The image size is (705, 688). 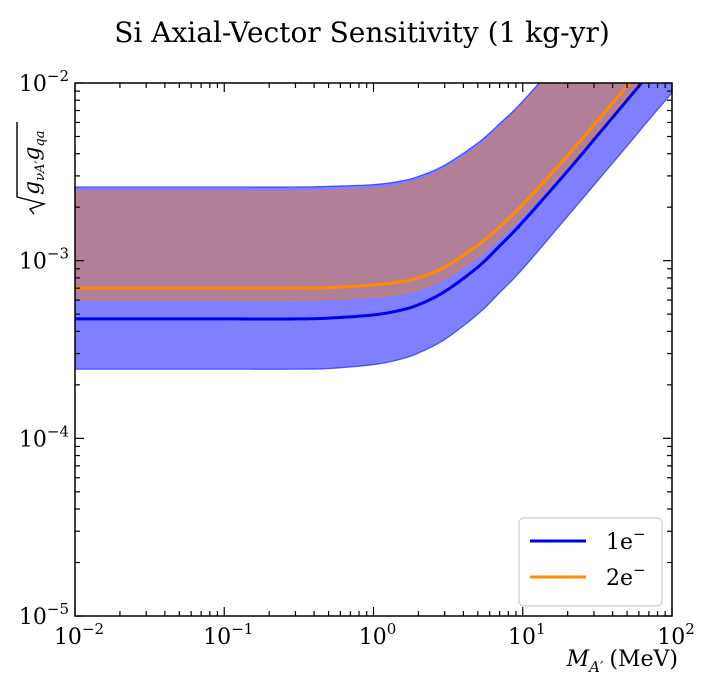 What do you see at coordinates (626, 576) in the screenshot?
I see `legend-label-2e: 2e−` at bounding box center [626, 576].